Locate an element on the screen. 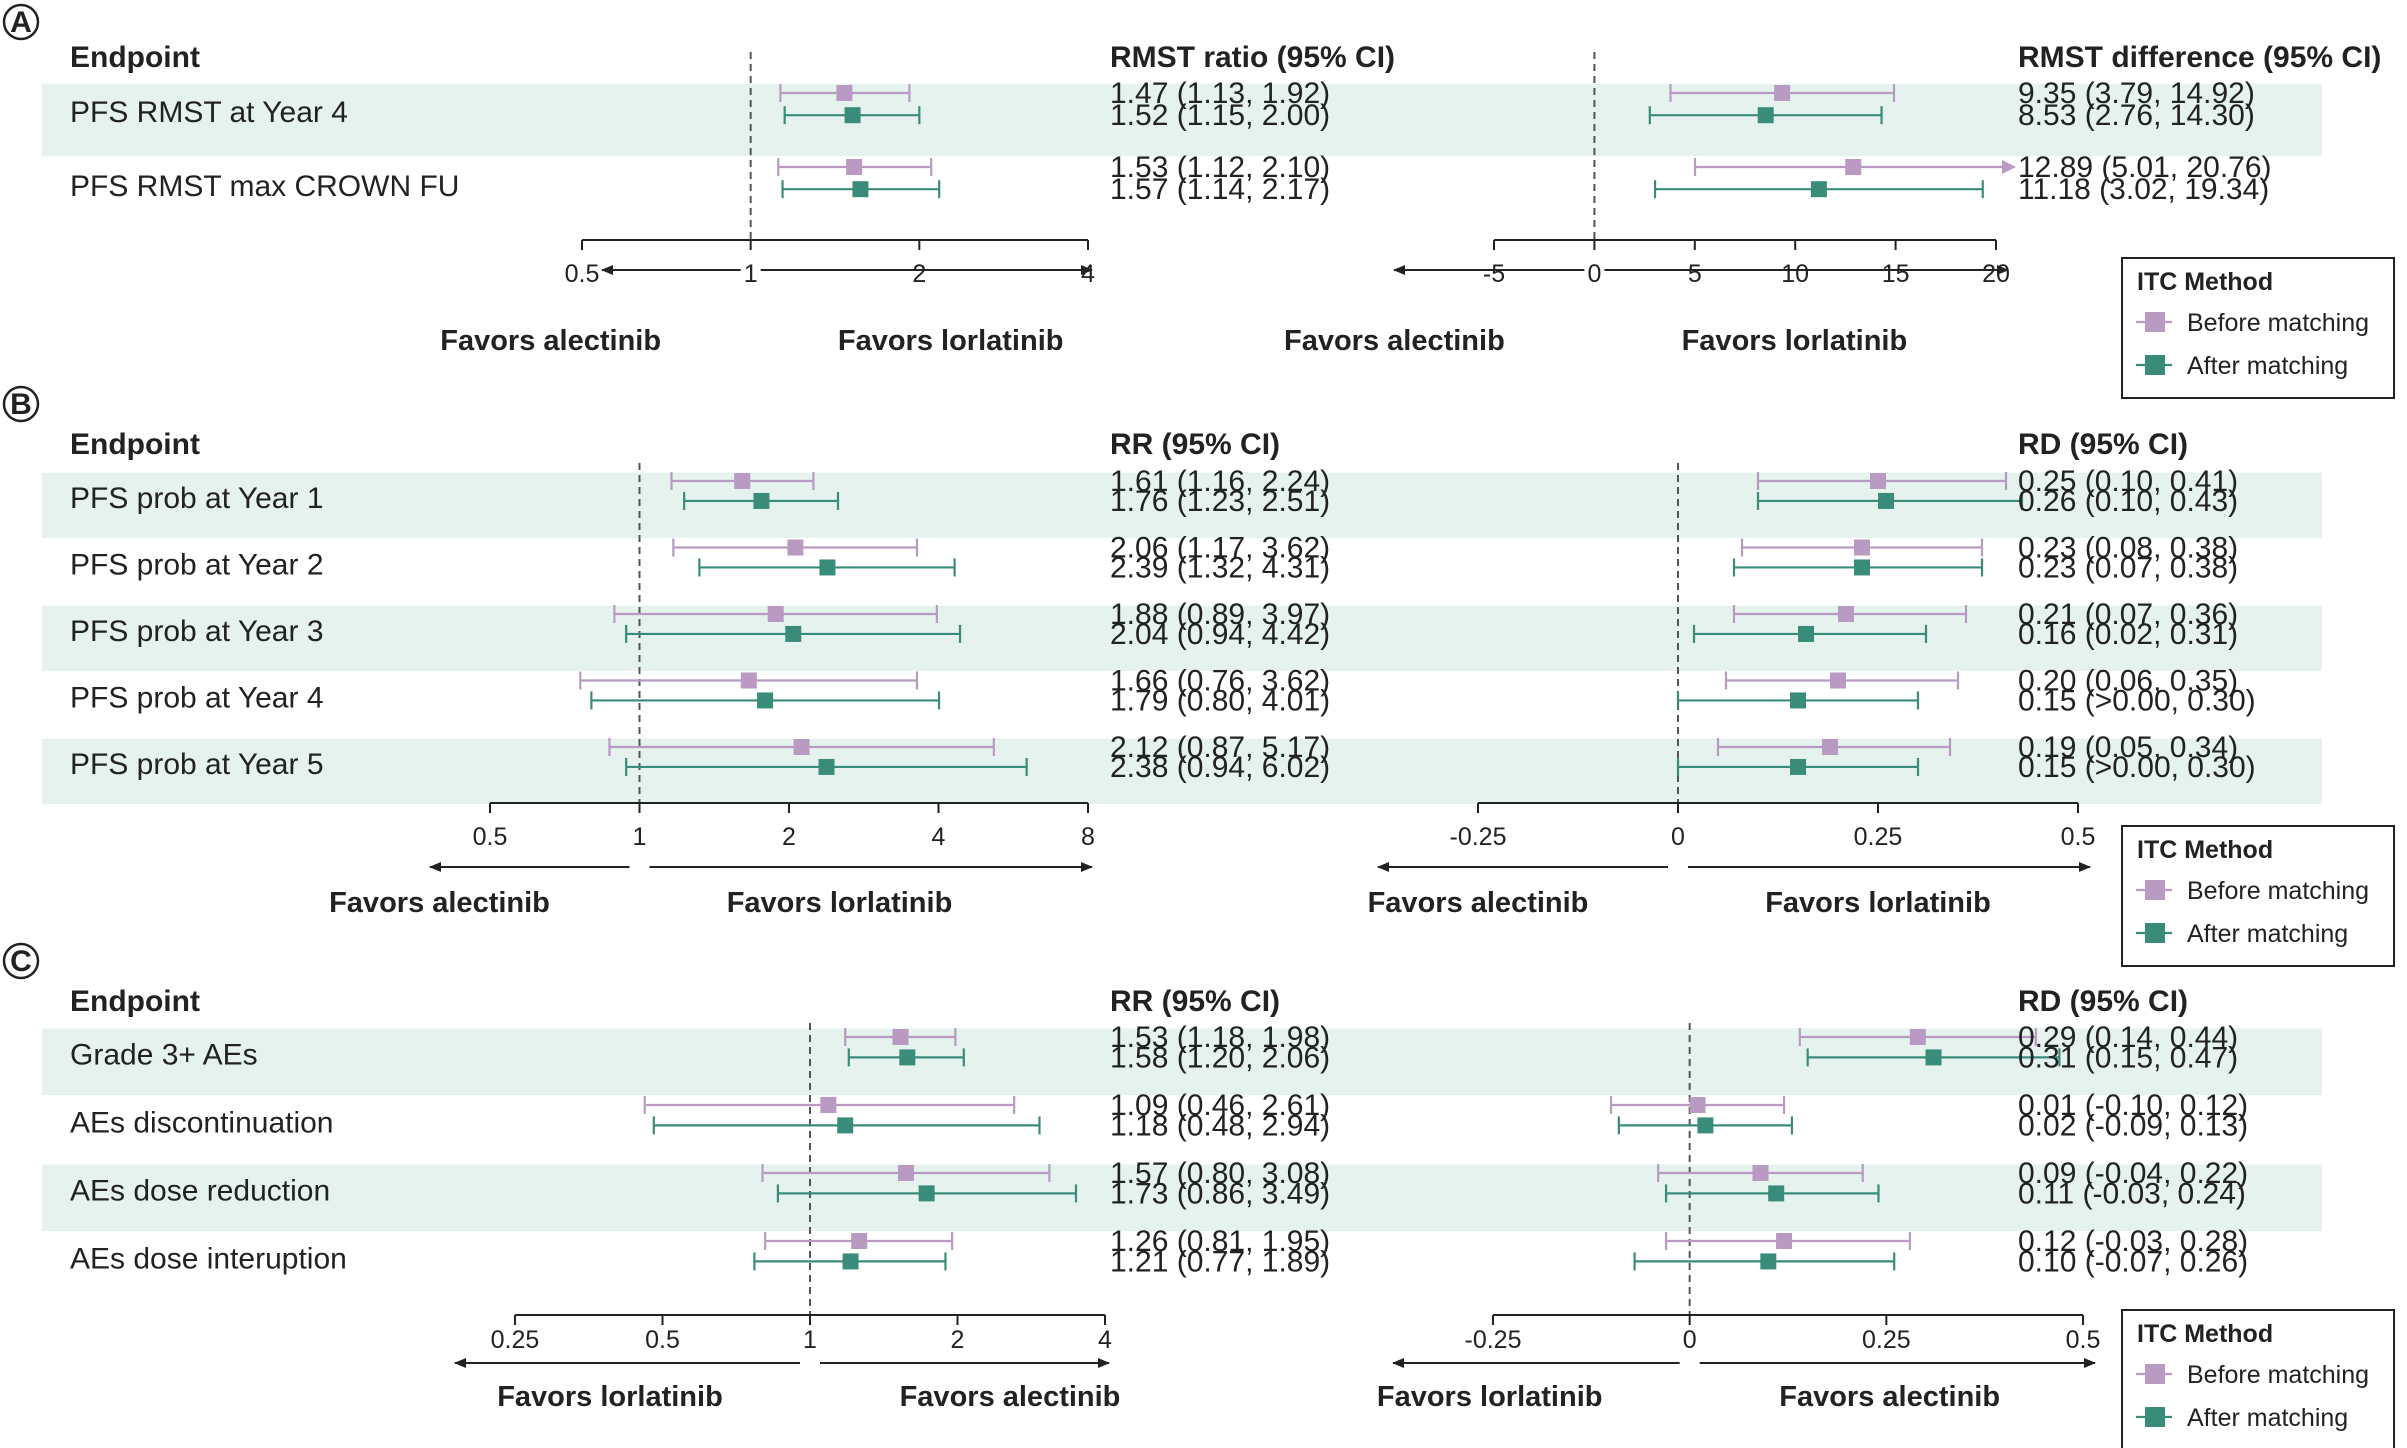 This screenshot has width=2407, height=1448. estimate-value-label: 1.53 (1.18, 1.98) is located at coordinates (1220, 1037).